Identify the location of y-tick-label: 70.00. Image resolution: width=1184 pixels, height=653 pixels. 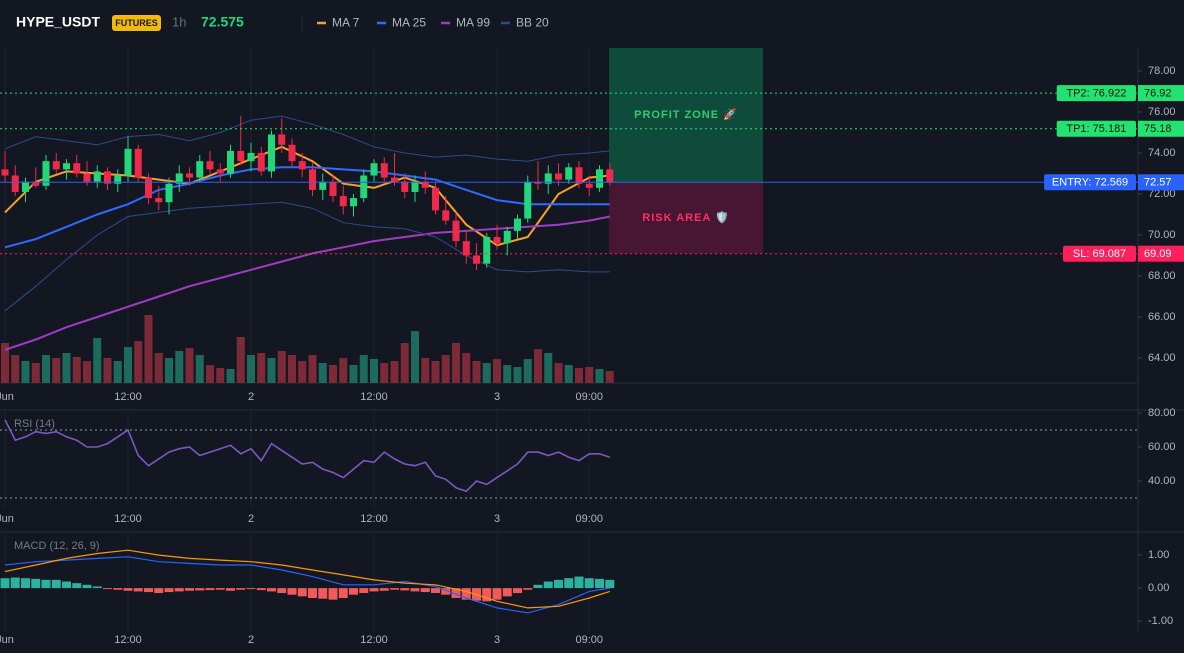
(1162, 235).